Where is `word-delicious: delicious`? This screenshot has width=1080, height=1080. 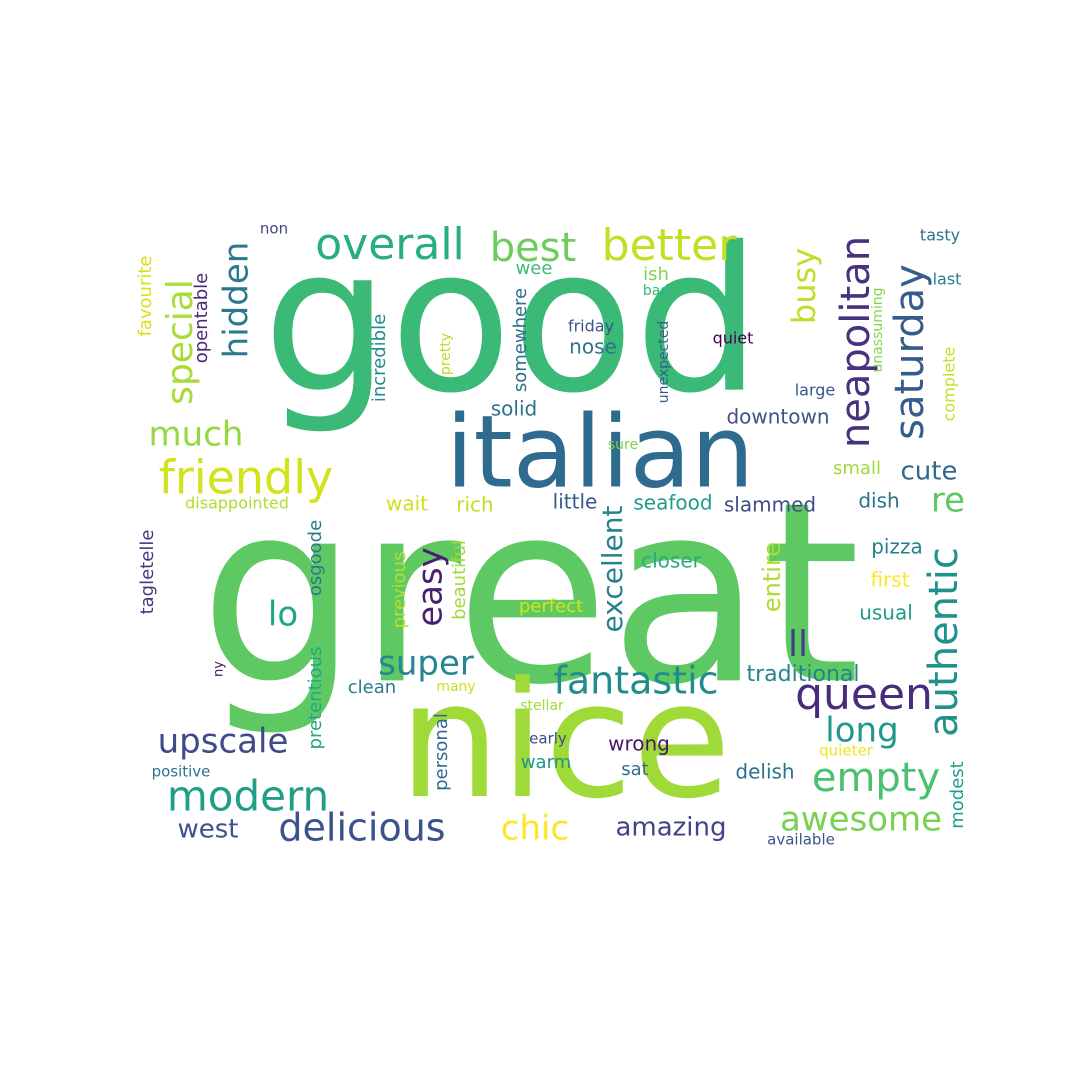
word-delicious: delicious is located at coordinates (361, 828).